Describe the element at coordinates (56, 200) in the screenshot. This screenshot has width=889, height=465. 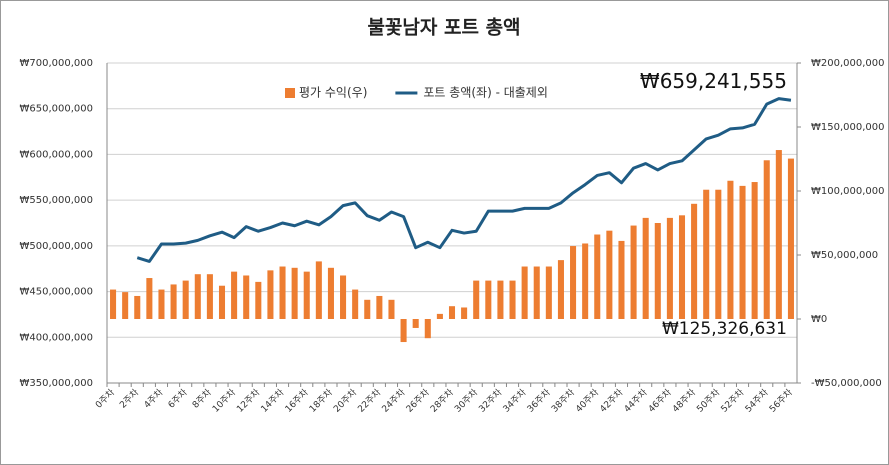
I see `y-tick-label: ₩550,000,000` at that location.